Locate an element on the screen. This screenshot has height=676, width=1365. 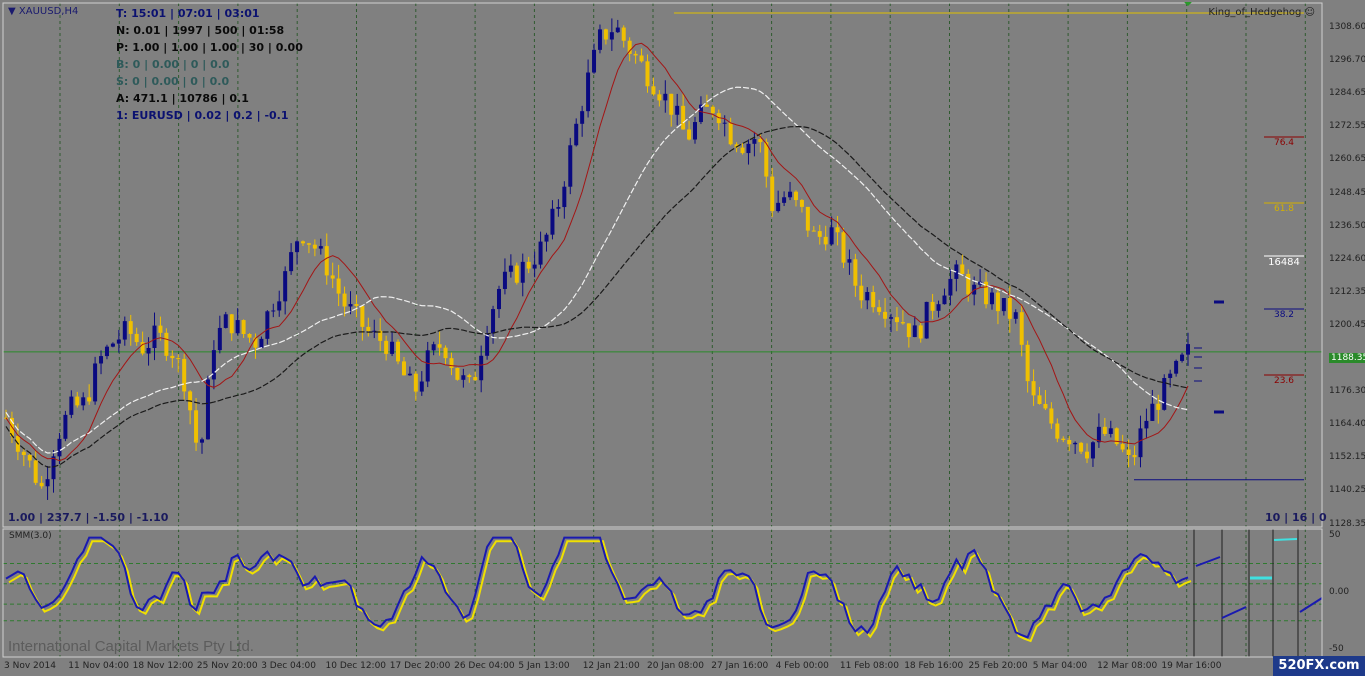
indicator-label: SMM(3.0) is located at coordinates (30, 536).